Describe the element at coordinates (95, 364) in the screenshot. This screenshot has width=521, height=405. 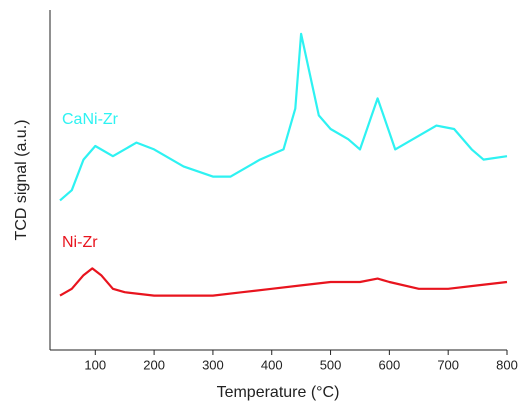
I see `x-tick-label: 100` at that location.